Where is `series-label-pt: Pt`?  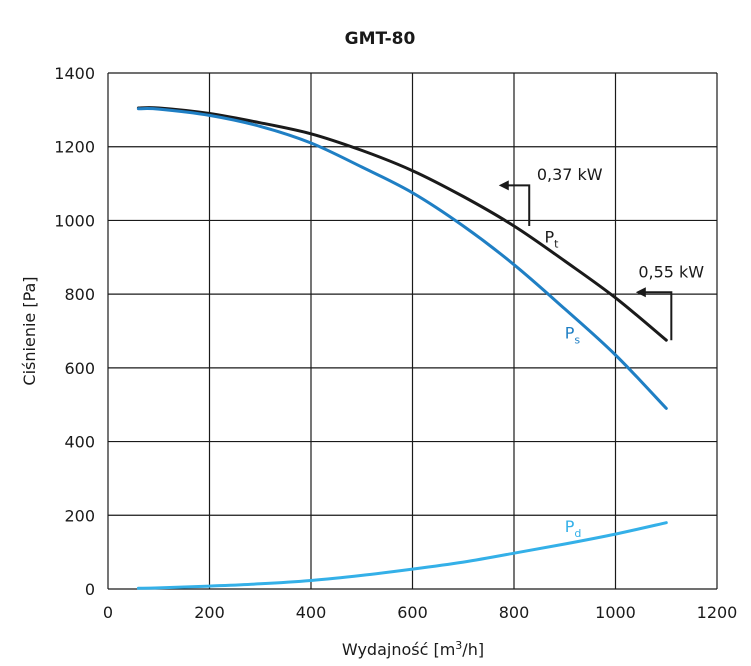 series-label-pt: Pt is located at coordinates (551, 239).